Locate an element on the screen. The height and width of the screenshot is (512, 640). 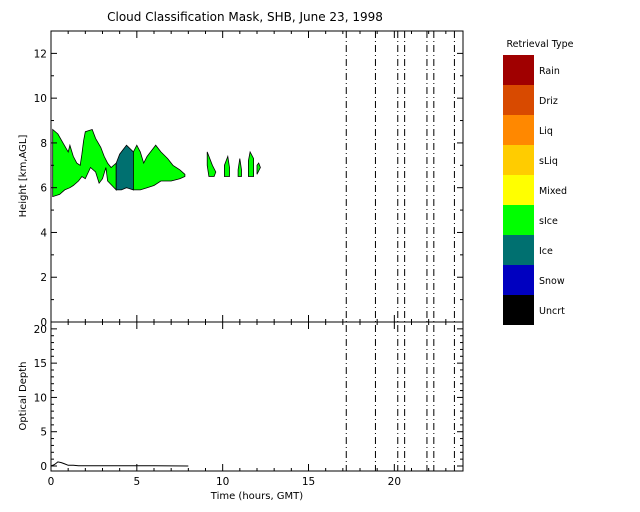
optical-depth-y-axis-label: Optical Depth is located at coordinates (23, 396).